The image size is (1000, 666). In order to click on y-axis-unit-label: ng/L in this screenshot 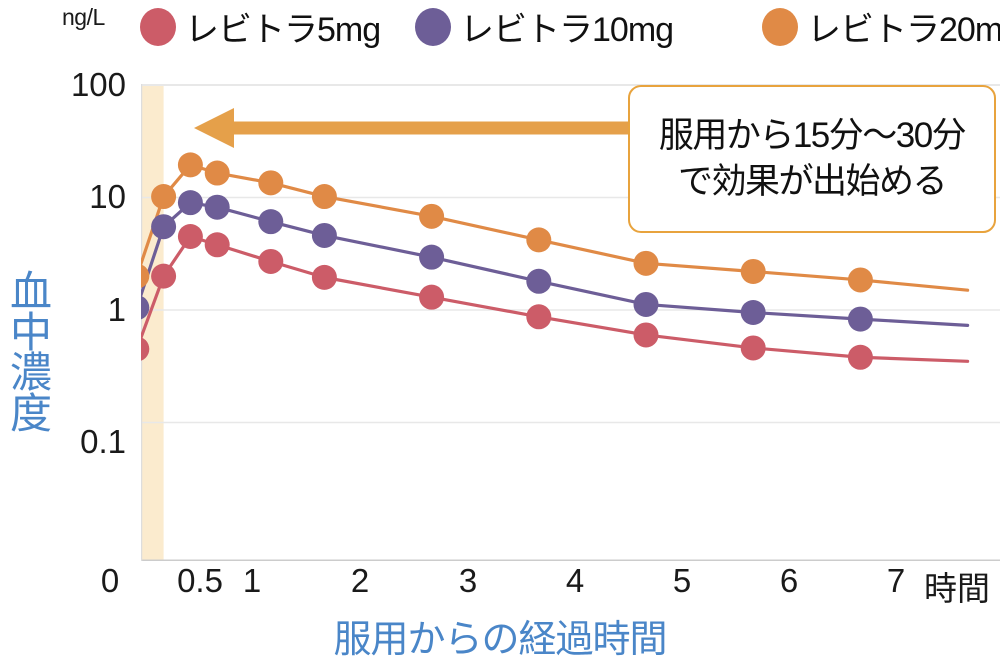, I will do `click(83, 17)`.